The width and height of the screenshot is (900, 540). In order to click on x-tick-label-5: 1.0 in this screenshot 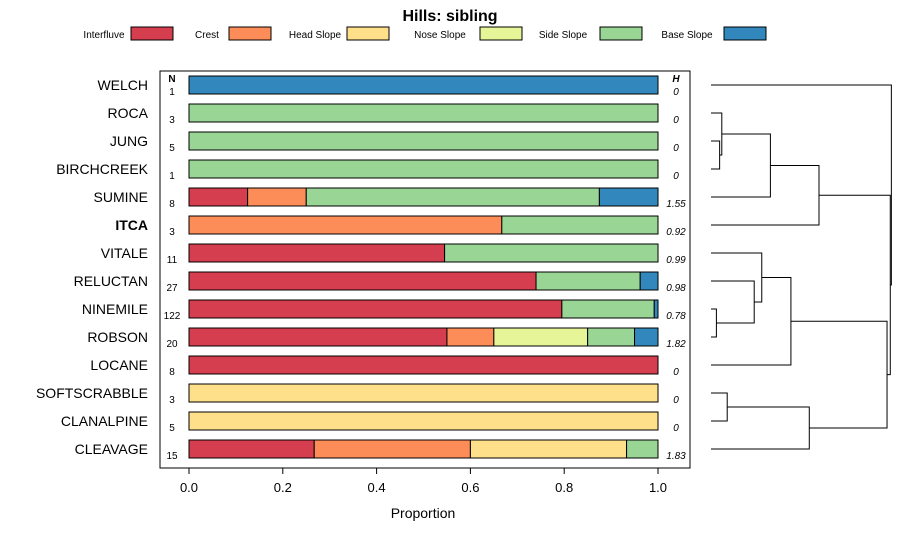, I will do `click(658, 487)`.